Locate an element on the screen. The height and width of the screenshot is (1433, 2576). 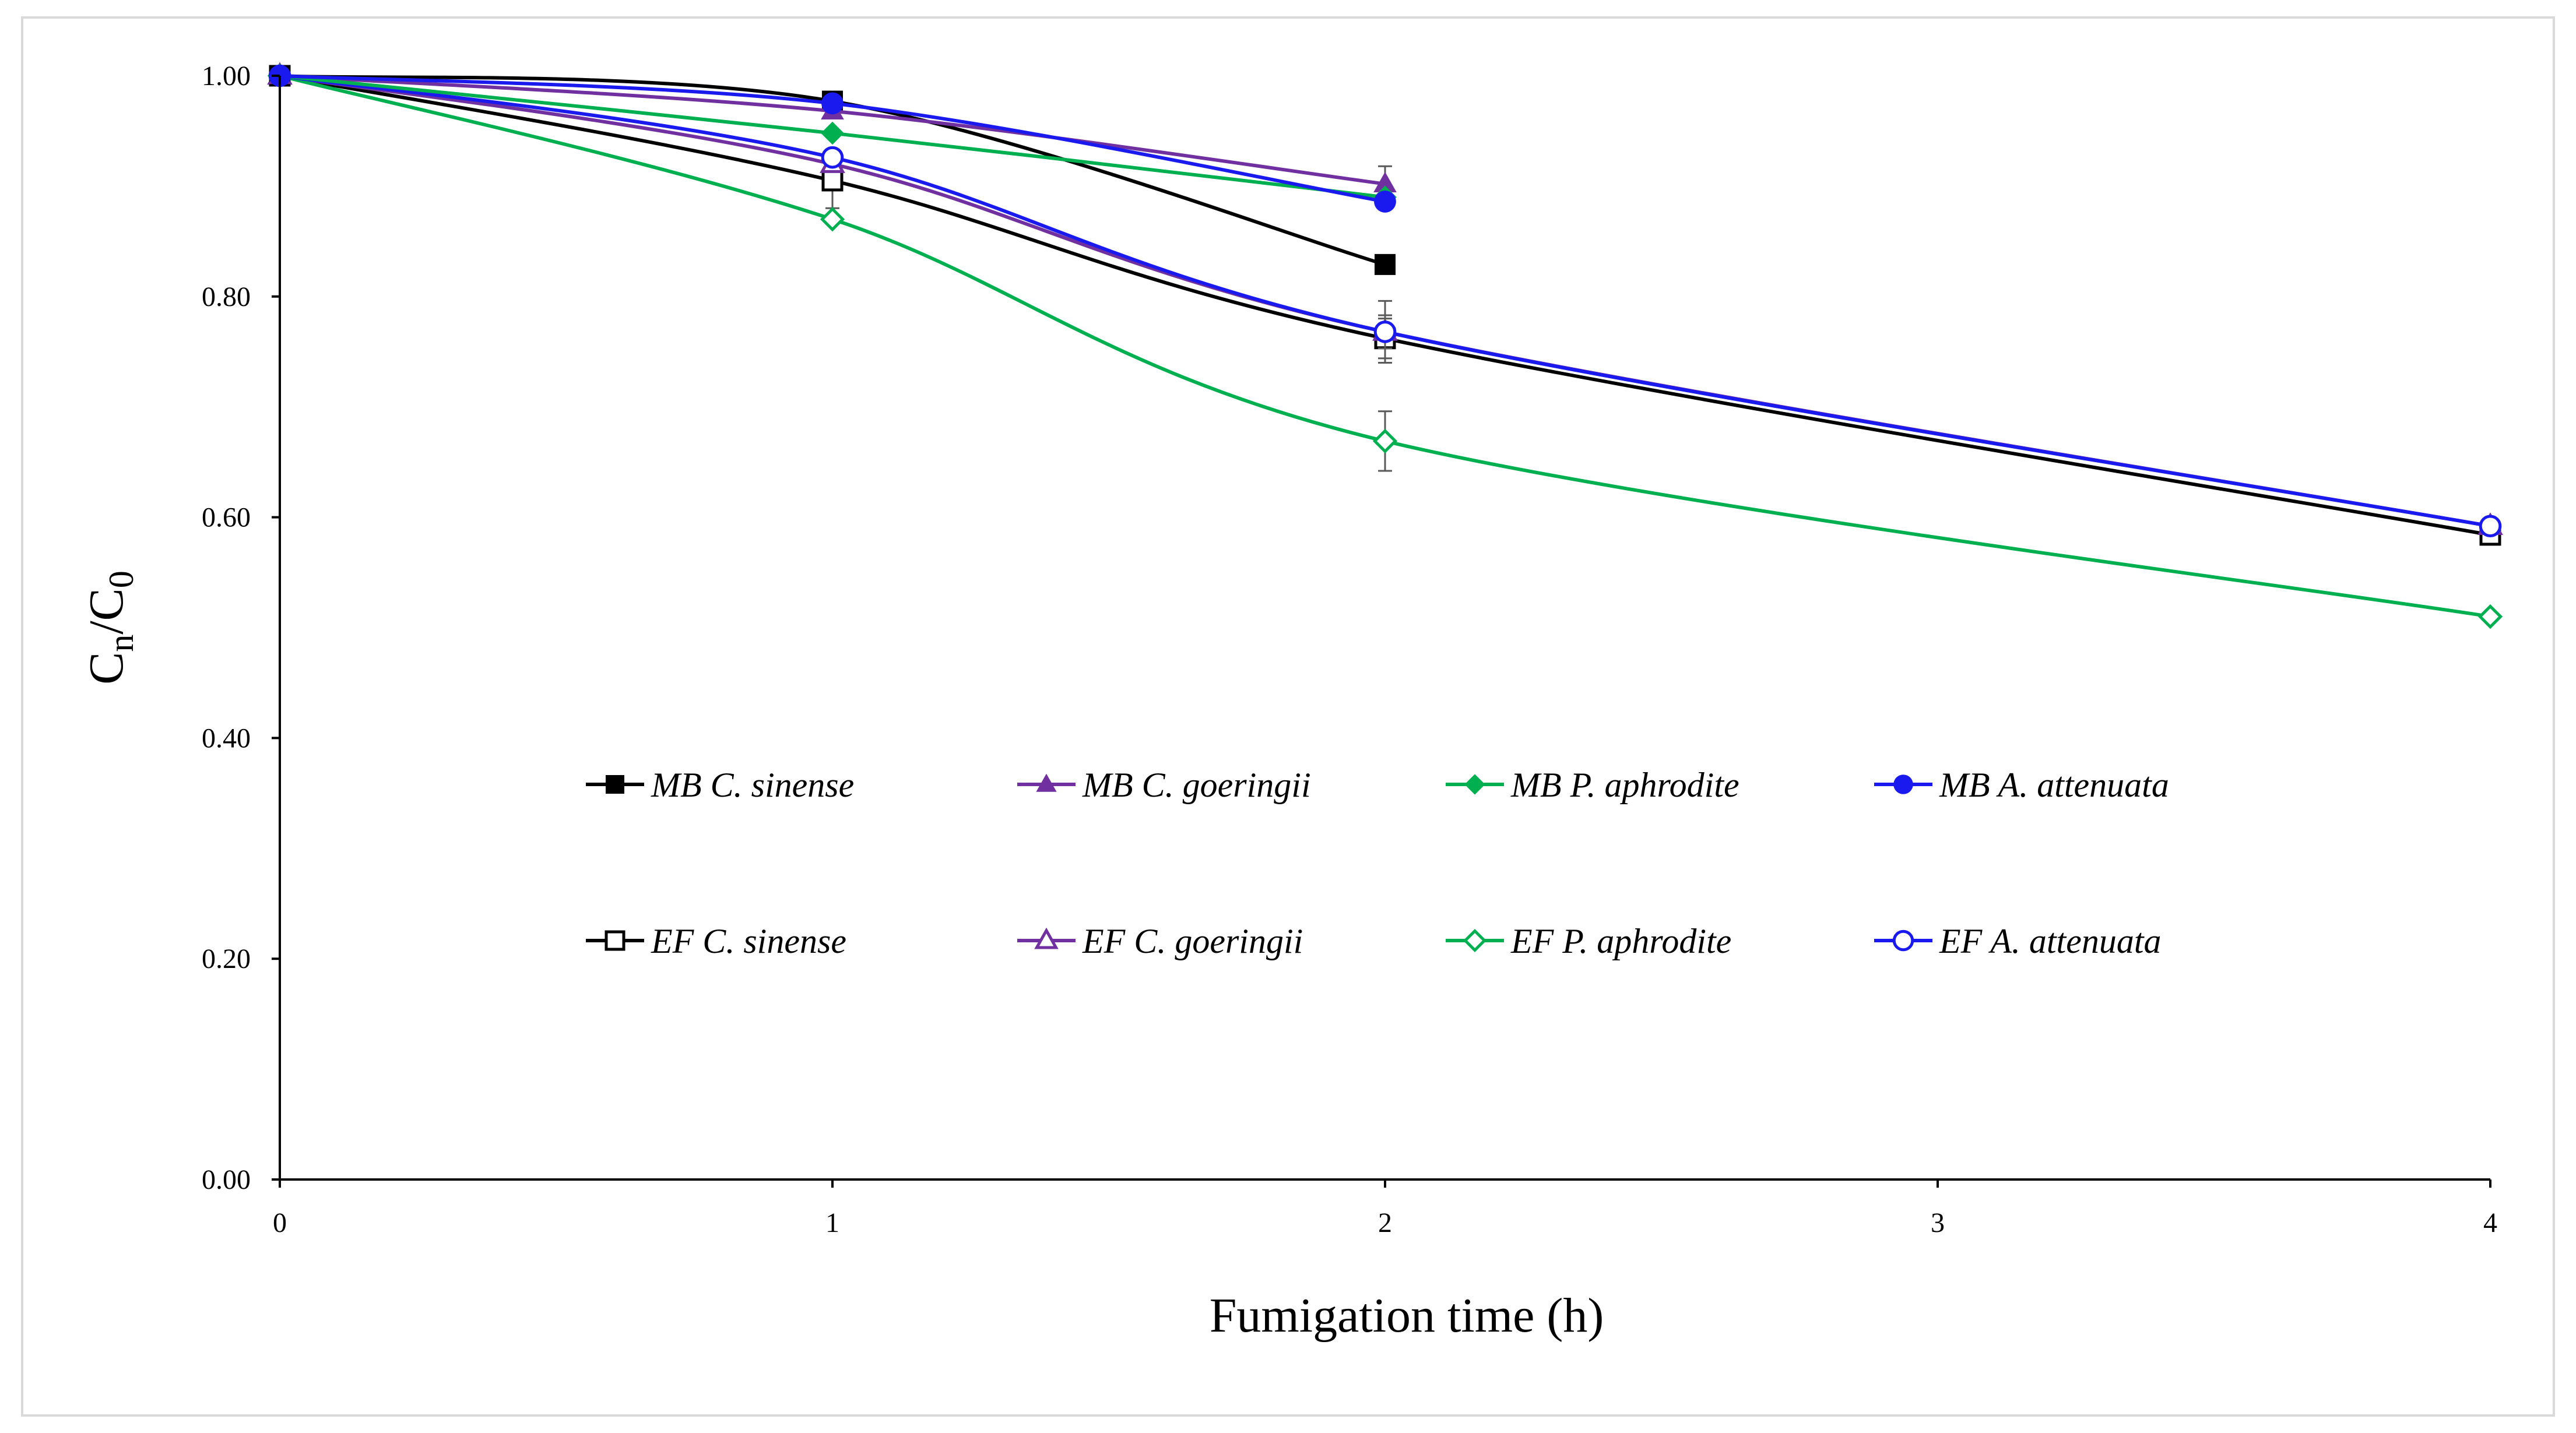
legend-label: EF P. aphrodite is located at coordinates (1620, 941).